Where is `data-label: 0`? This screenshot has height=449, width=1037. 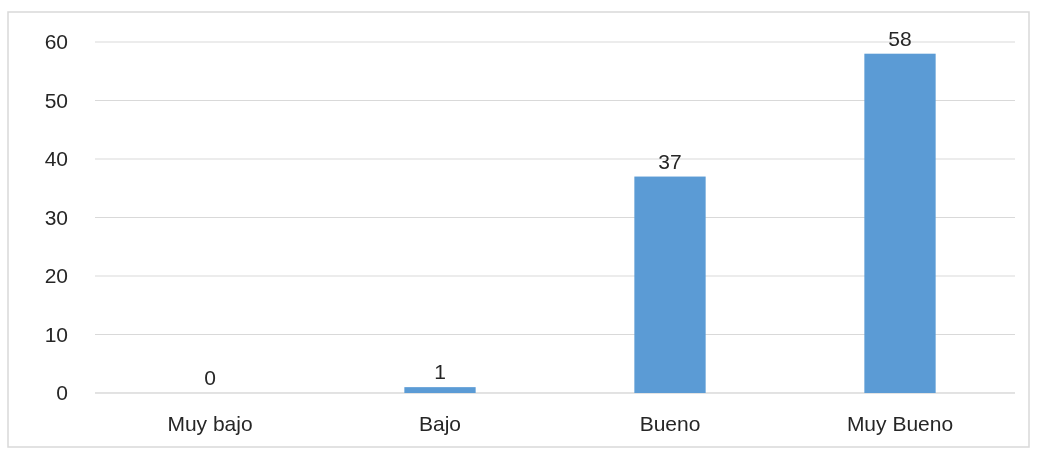
data-label: 0 is located at coordinates (210, 377).